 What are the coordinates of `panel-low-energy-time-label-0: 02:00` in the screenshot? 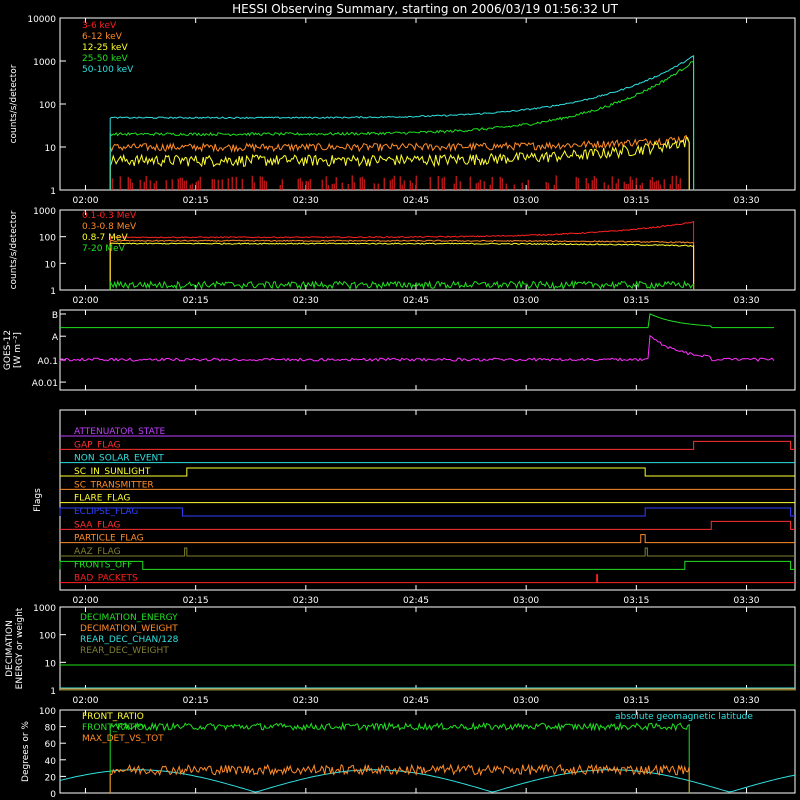 It's located at (86, 201).